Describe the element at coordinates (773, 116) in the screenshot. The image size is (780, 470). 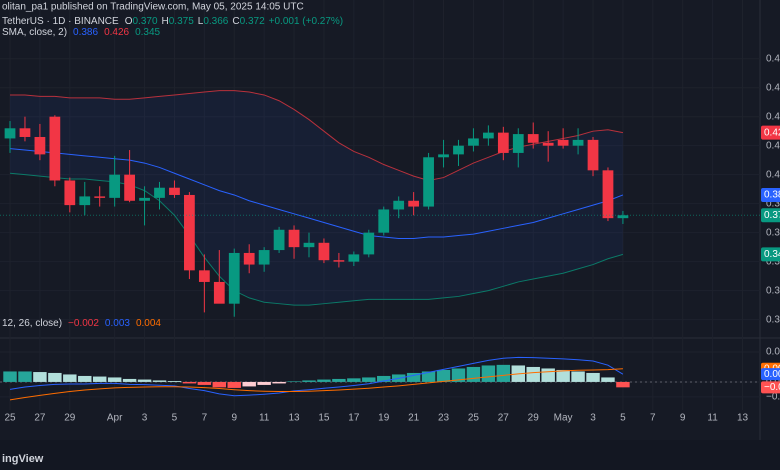
I see `y-tick-label: 0.440` at that location.